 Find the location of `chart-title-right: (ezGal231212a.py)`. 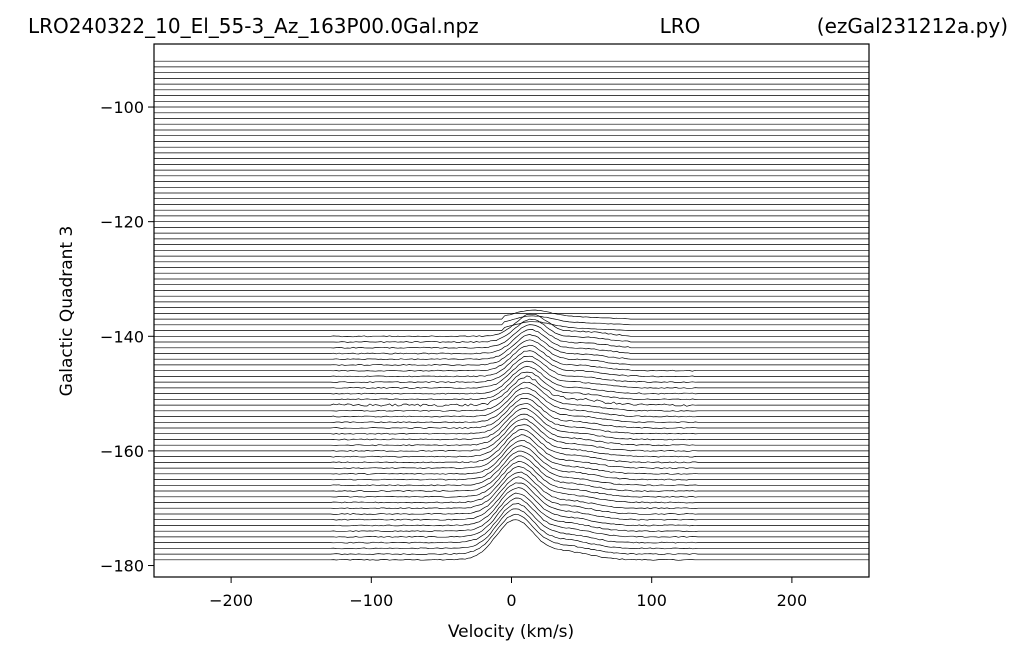

chart-title-right: (ezGal231212a.py) is located at coordinates (912, 26).